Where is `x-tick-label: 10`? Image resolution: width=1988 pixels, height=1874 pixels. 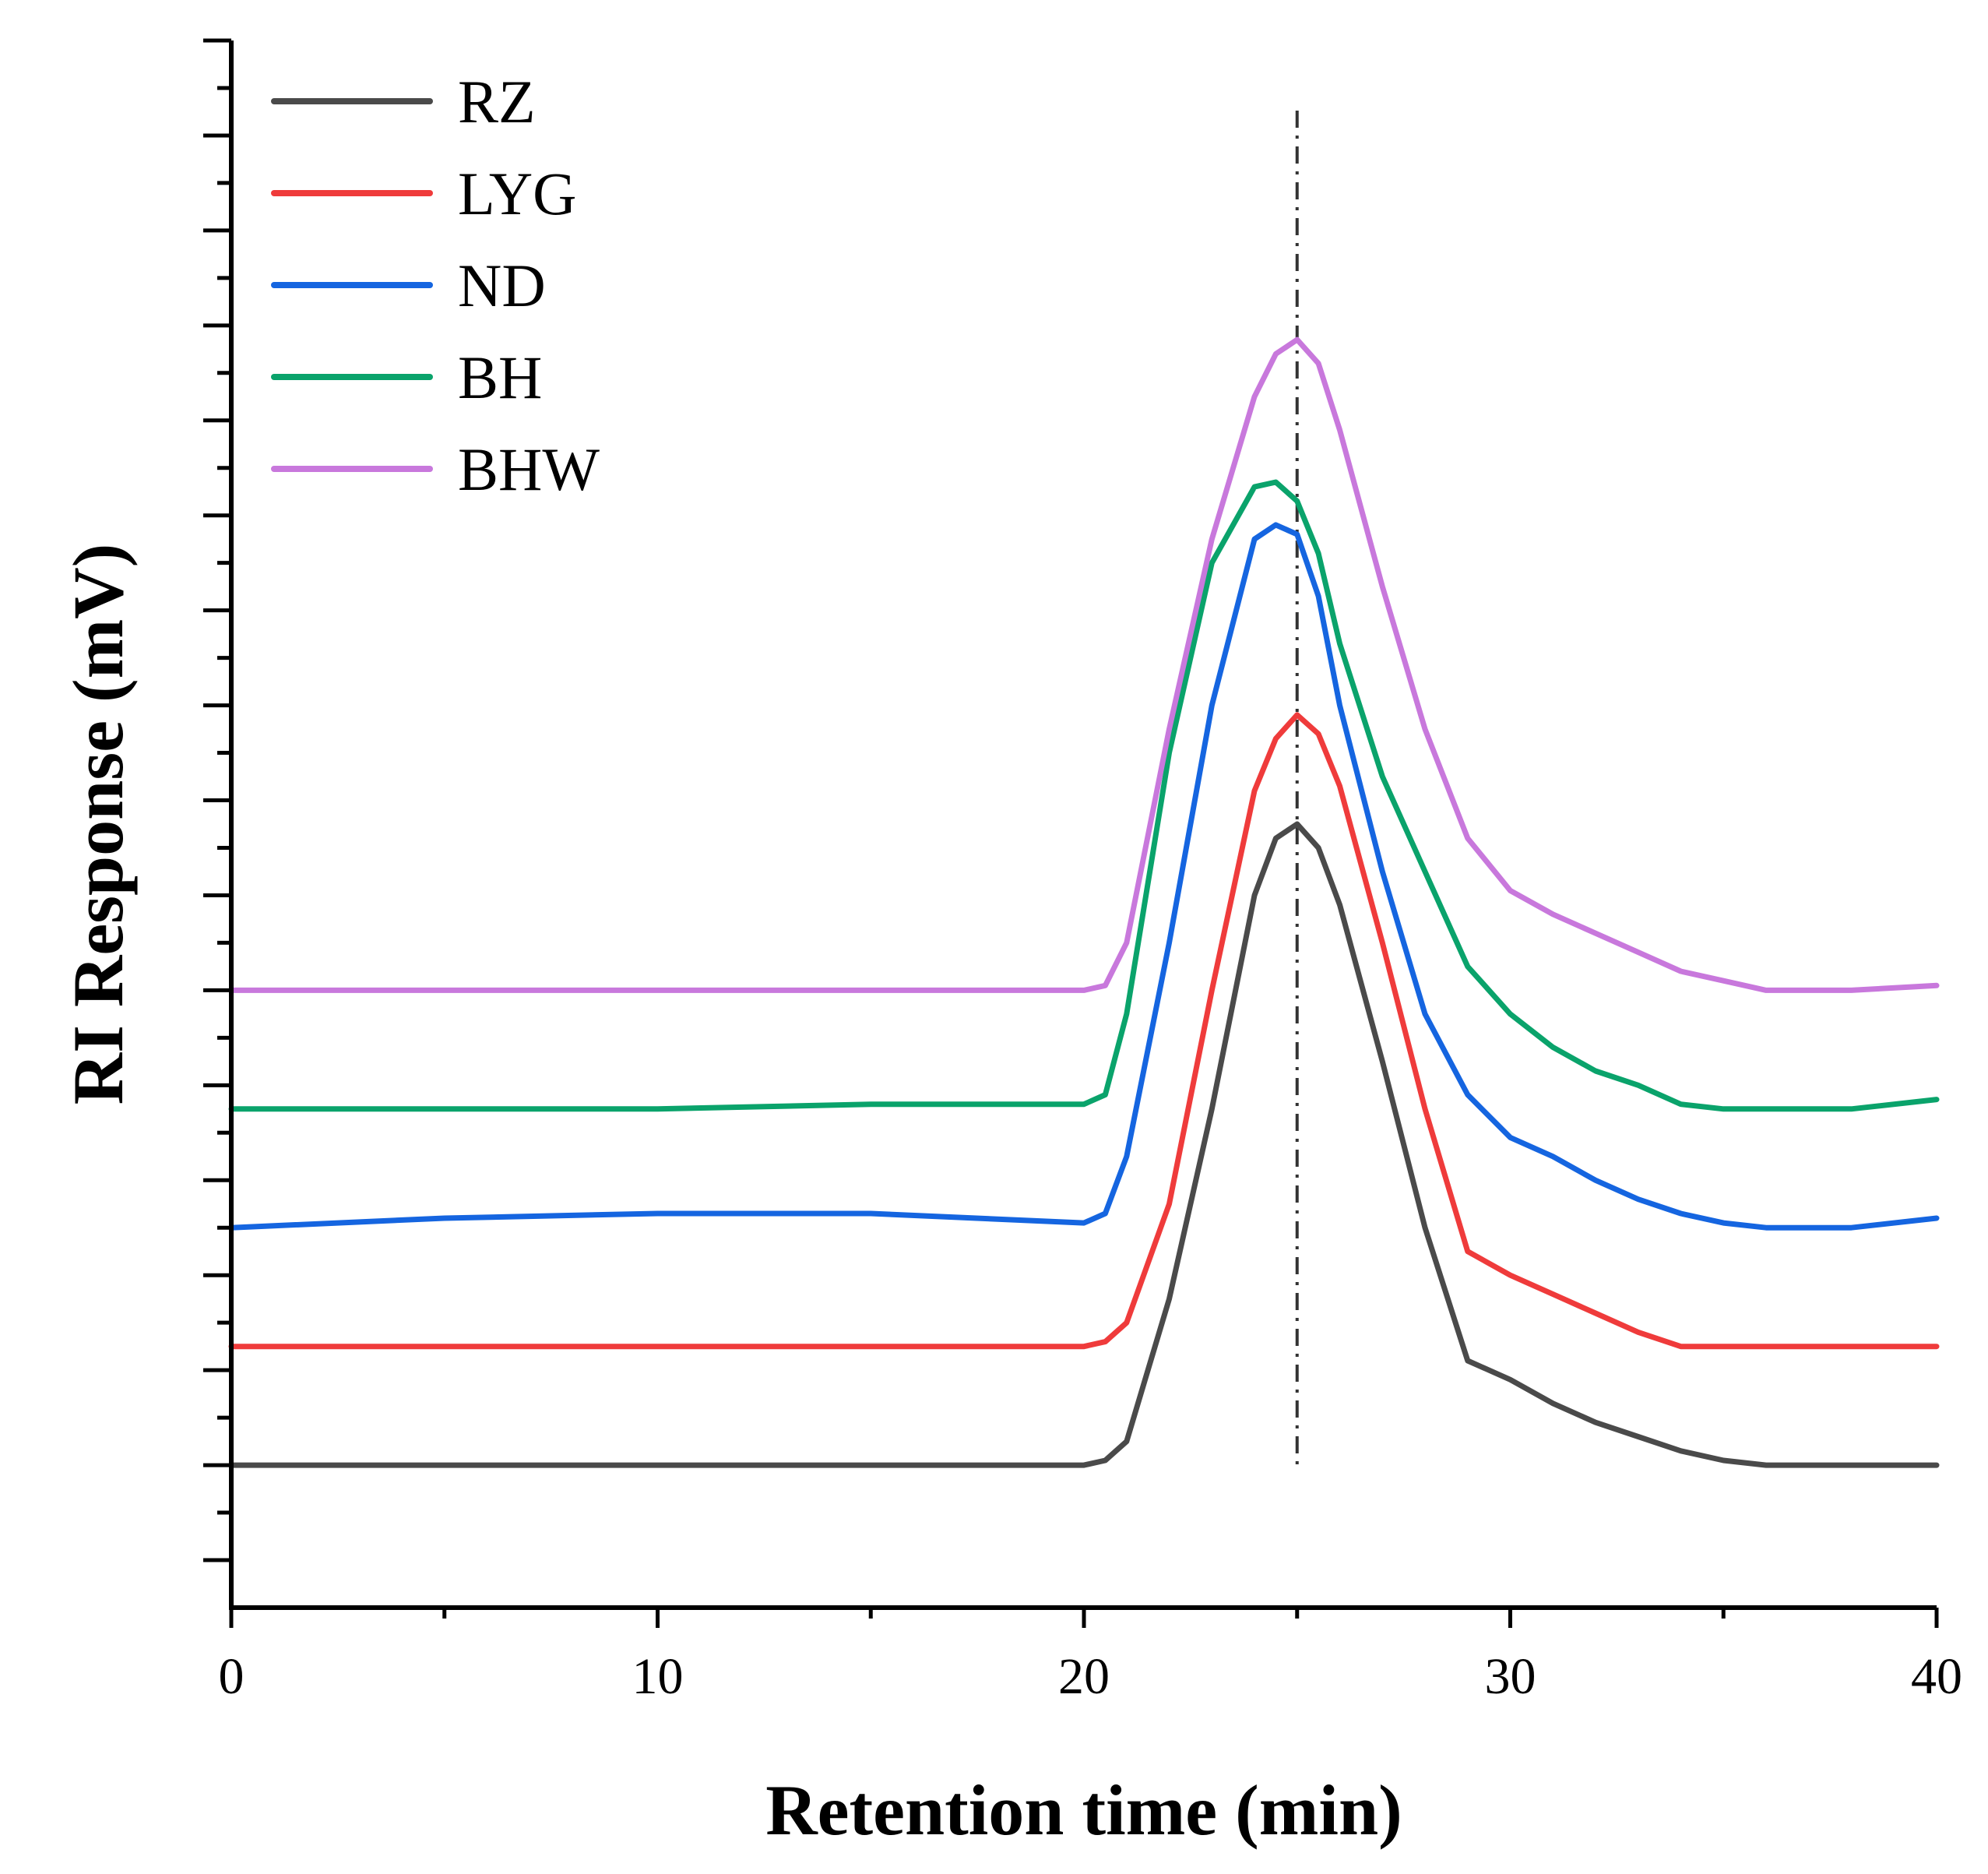
x-tick-label: 10 is located at coordinates (658, 1676).